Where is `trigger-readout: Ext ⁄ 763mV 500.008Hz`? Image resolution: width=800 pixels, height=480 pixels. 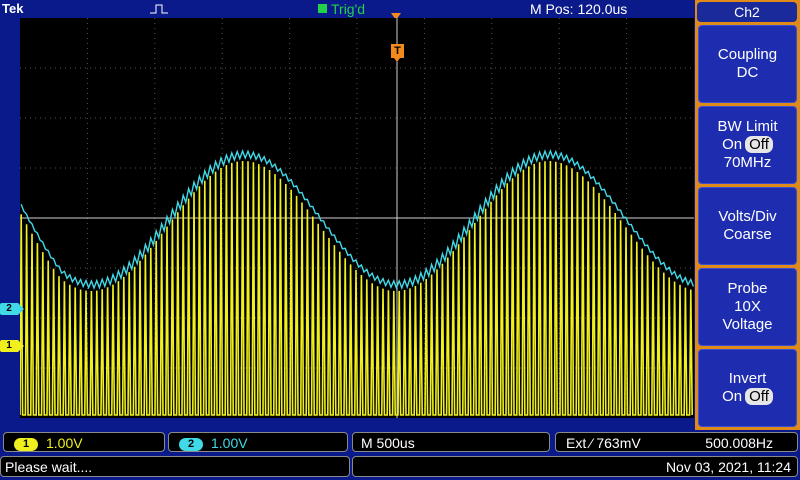
trigger-readout: Ext ⁄ 763mV 500.008Hz is located at coordinates (676, 442).